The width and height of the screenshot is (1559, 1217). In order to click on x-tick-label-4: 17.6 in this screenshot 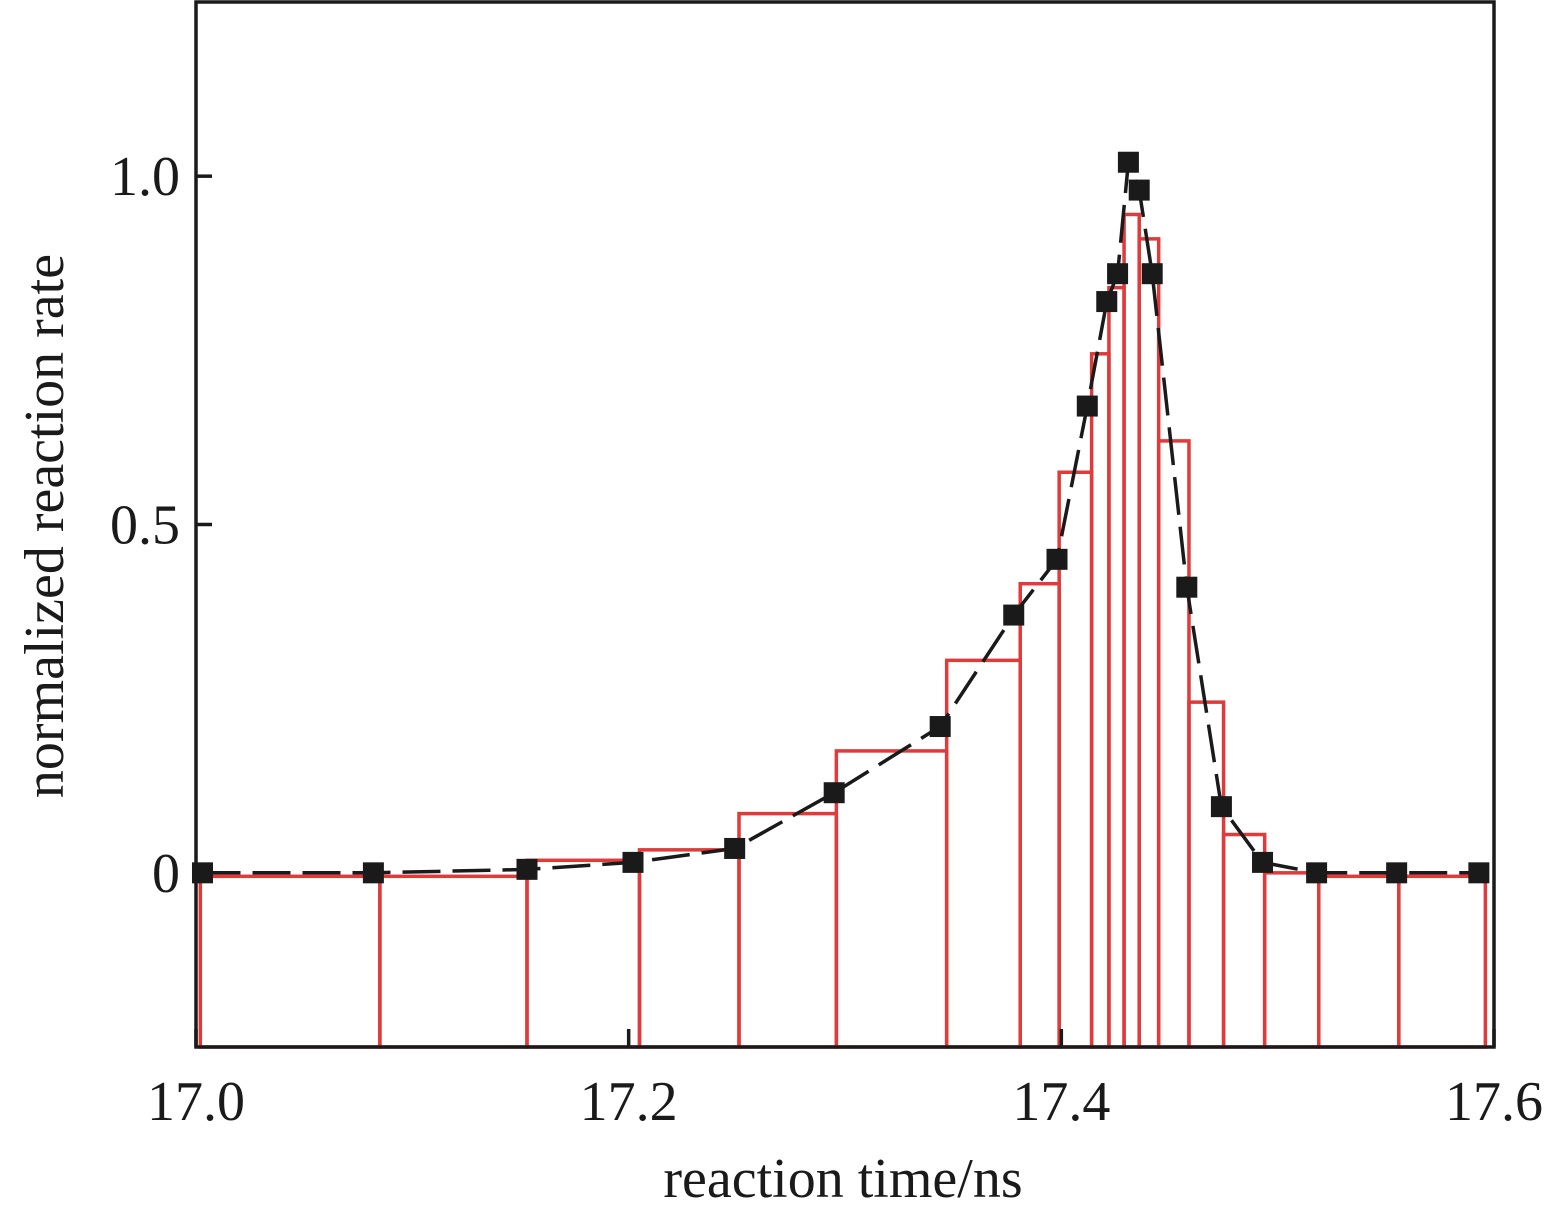, I will do `click(1494, 1102)`.